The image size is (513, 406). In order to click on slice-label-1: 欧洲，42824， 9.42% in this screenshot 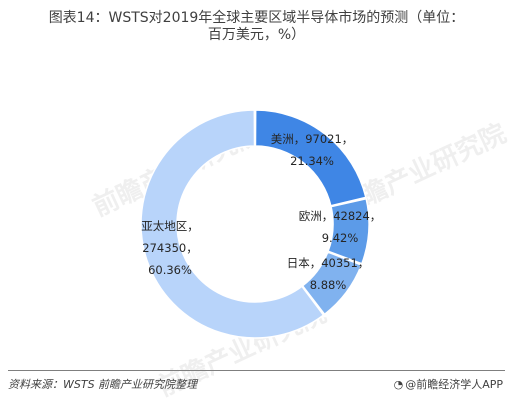, I will do `click(340, 227)`.